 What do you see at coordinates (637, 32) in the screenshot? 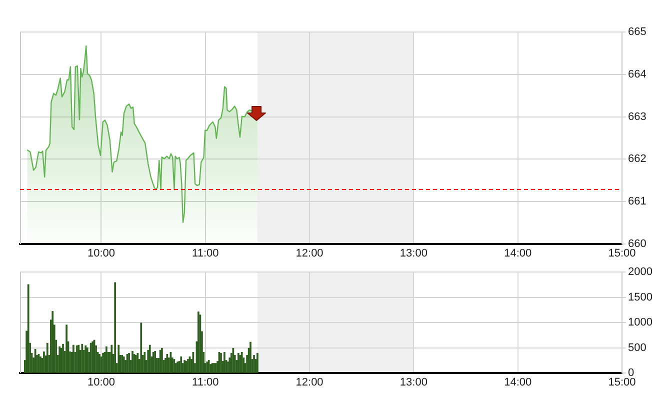
I see `y-tick-label: 665` at bounding box center [637, 32].